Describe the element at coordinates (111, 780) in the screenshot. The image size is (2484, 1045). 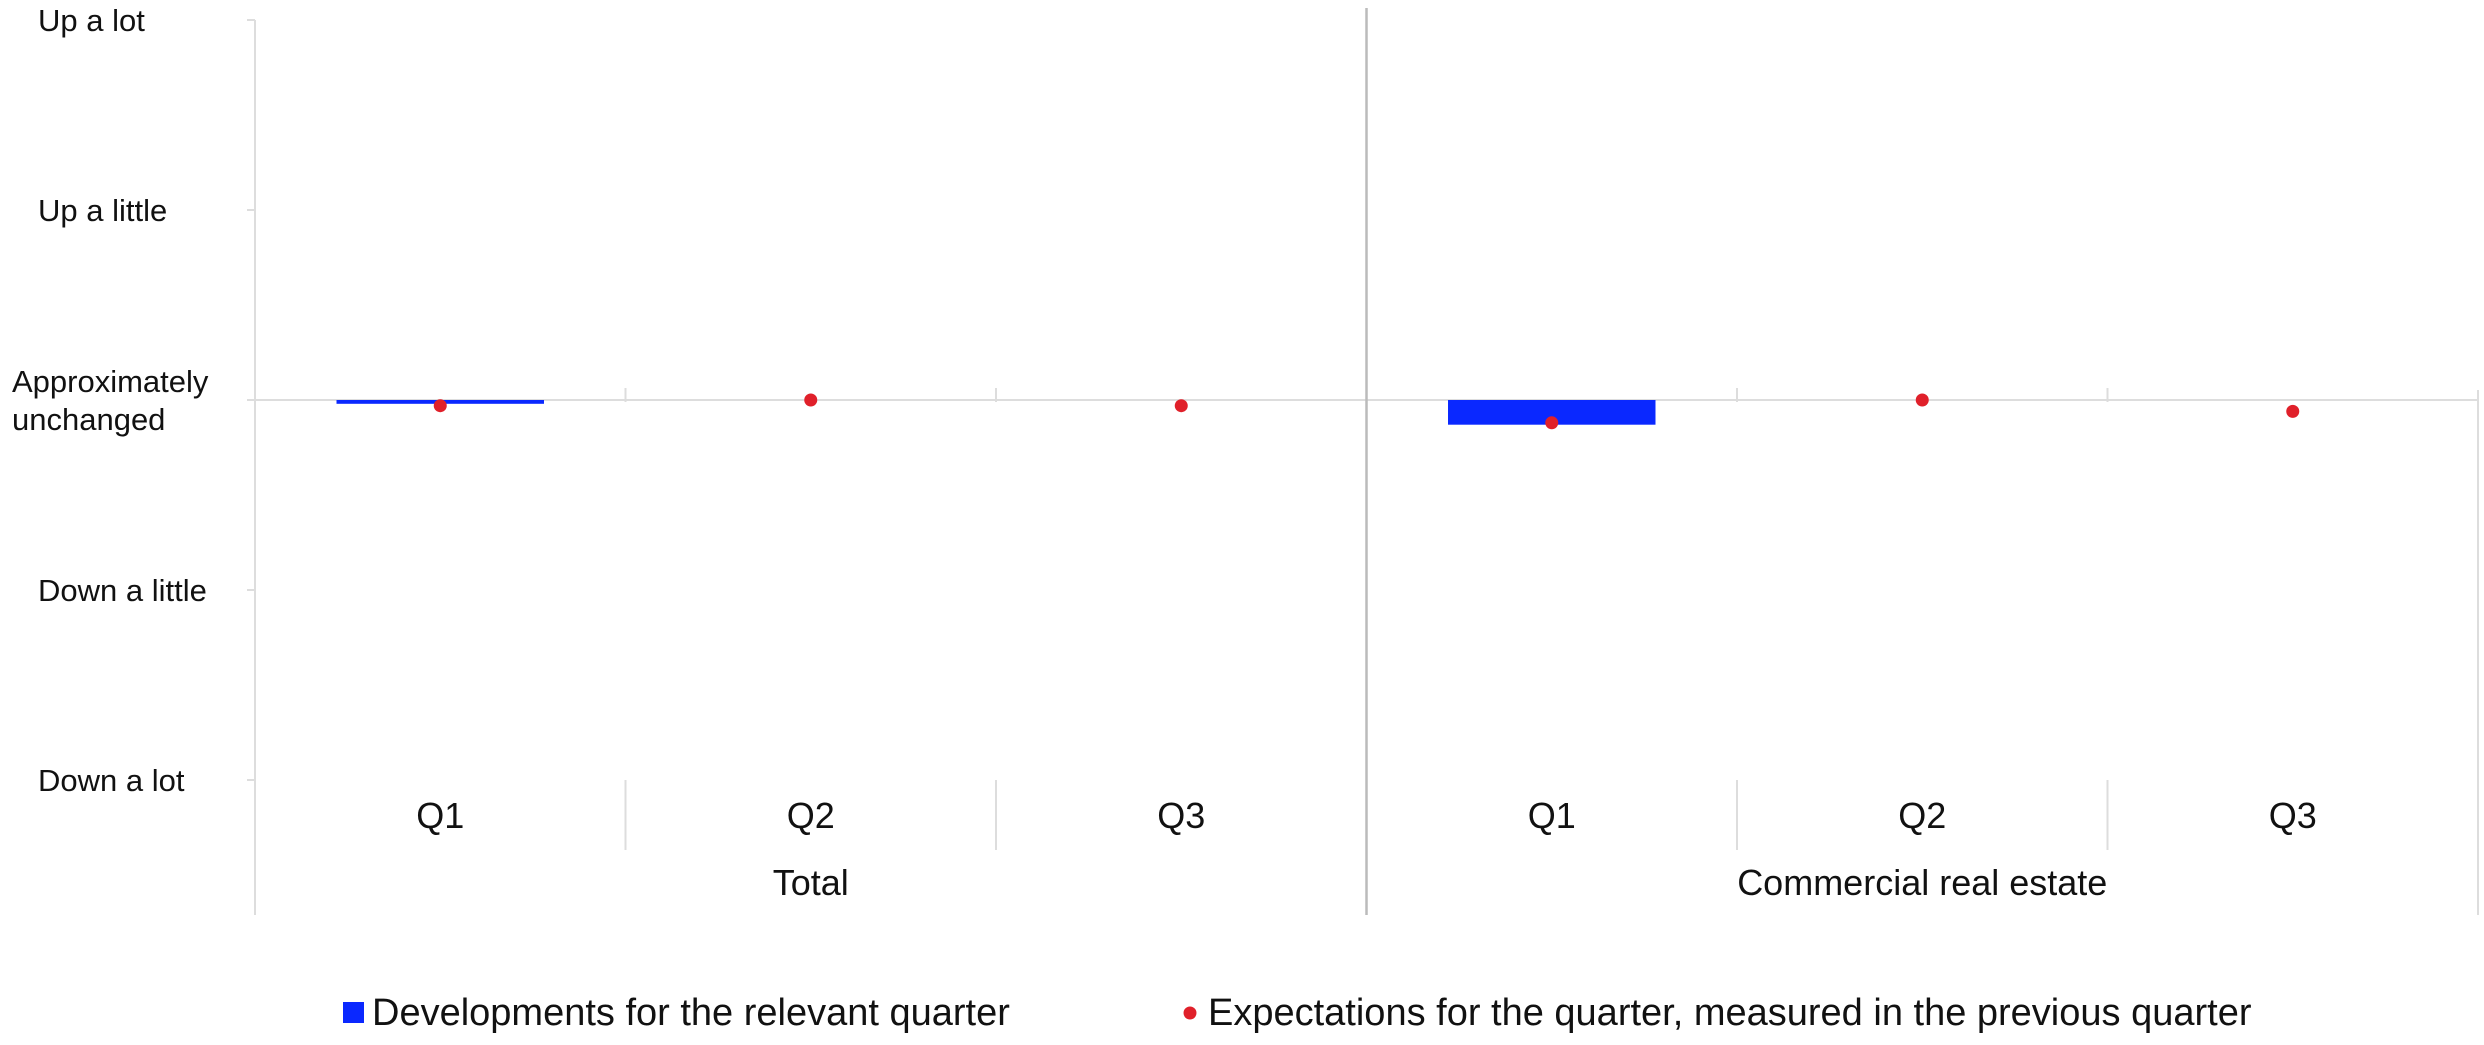
I see `y-tick-label: Down a lot` at that location.